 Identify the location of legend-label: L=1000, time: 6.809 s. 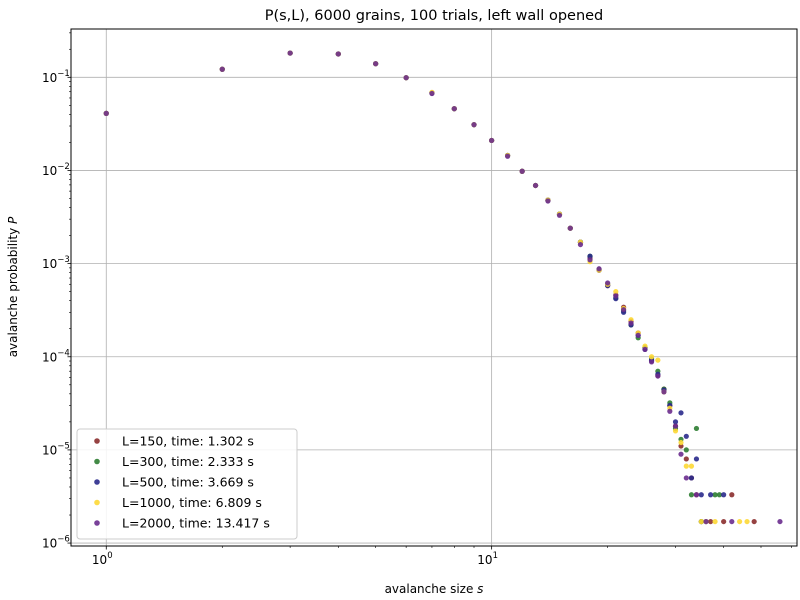
(192, 502).